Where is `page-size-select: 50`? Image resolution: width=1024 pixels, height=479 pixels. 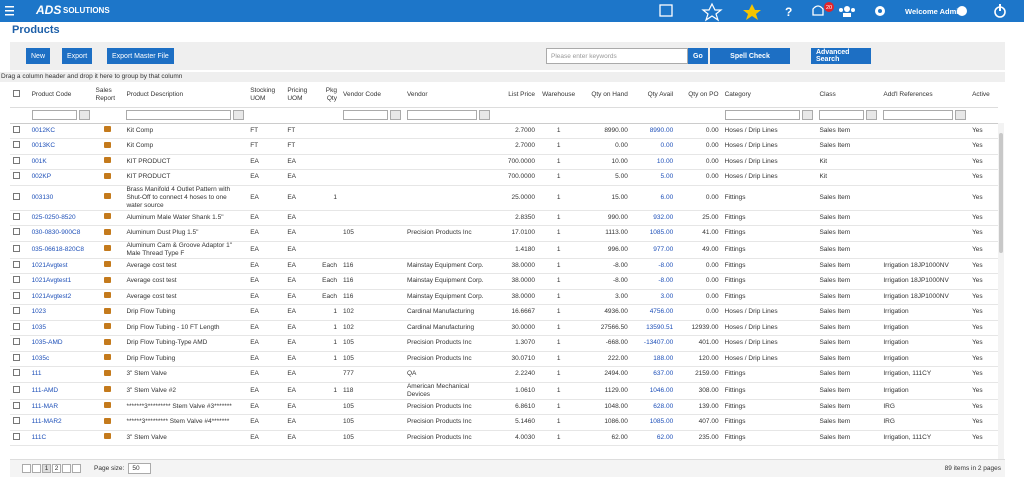
page-size-select: 50 is located at coordinates (139, 468).